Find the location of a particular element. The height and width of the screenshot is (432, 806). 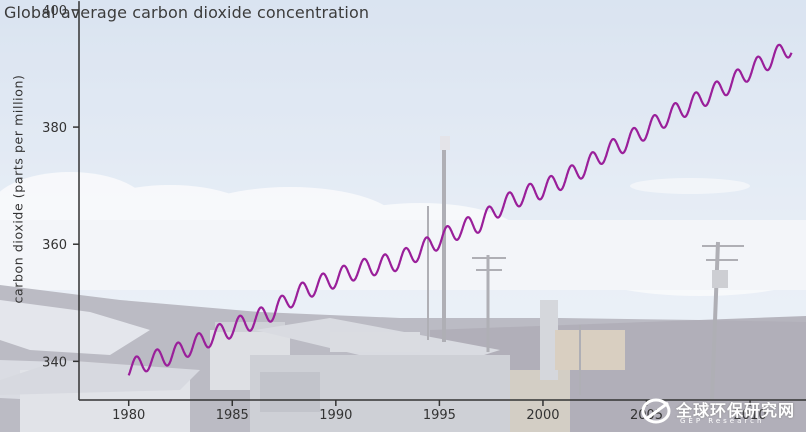

watermark-brand: 全球环保研究网 is located at coordinates (736, 410).